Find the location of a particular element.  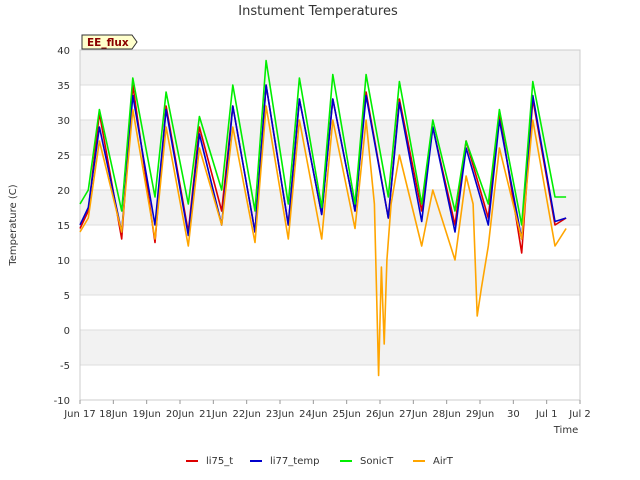

y-tick-label: 25 is located at coordinates (63, 156).